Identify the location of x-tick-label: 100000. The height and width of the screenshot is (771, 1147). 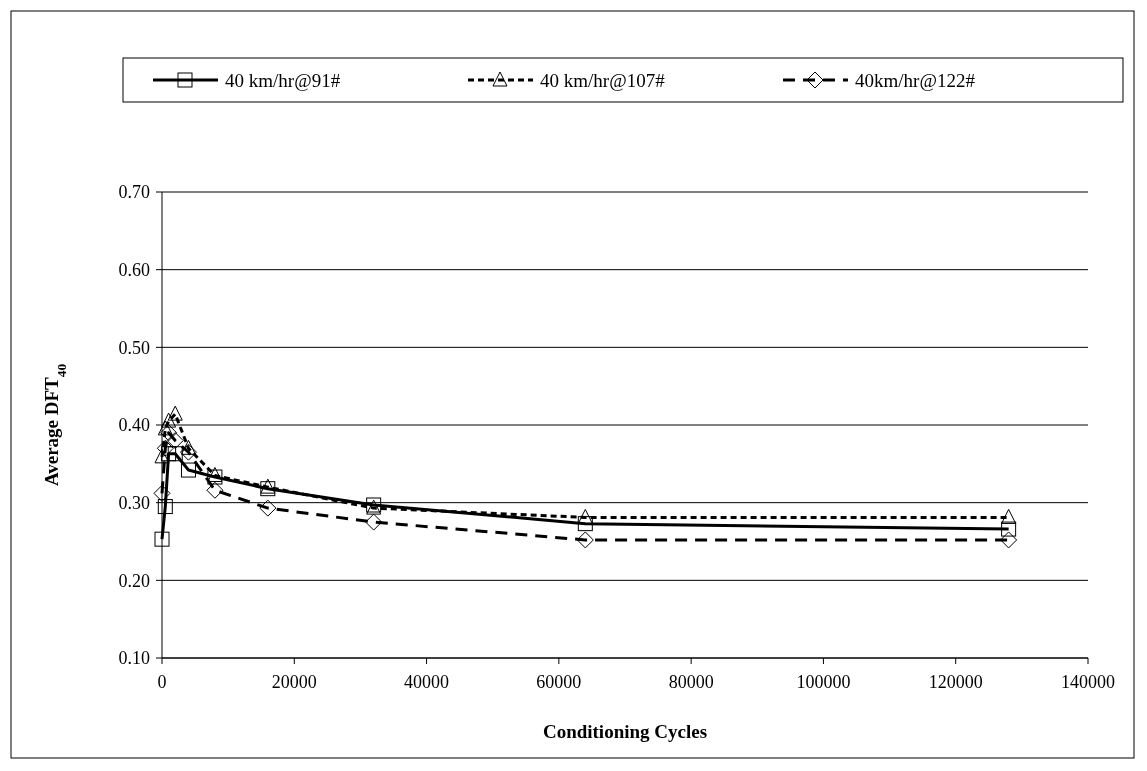
(823, 682).